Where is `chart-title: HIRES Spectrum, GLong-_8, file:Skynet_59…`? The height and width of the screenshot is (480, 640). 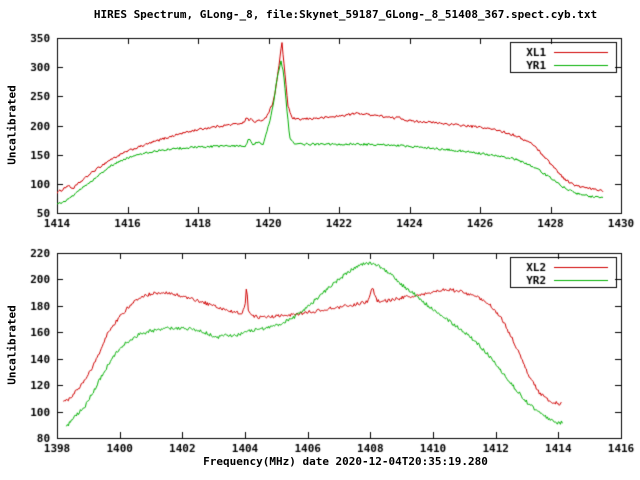
chart-title: HIRES Spectrum, GLong-_8, file:Skynet_59… is located at coordinates (345, 14).